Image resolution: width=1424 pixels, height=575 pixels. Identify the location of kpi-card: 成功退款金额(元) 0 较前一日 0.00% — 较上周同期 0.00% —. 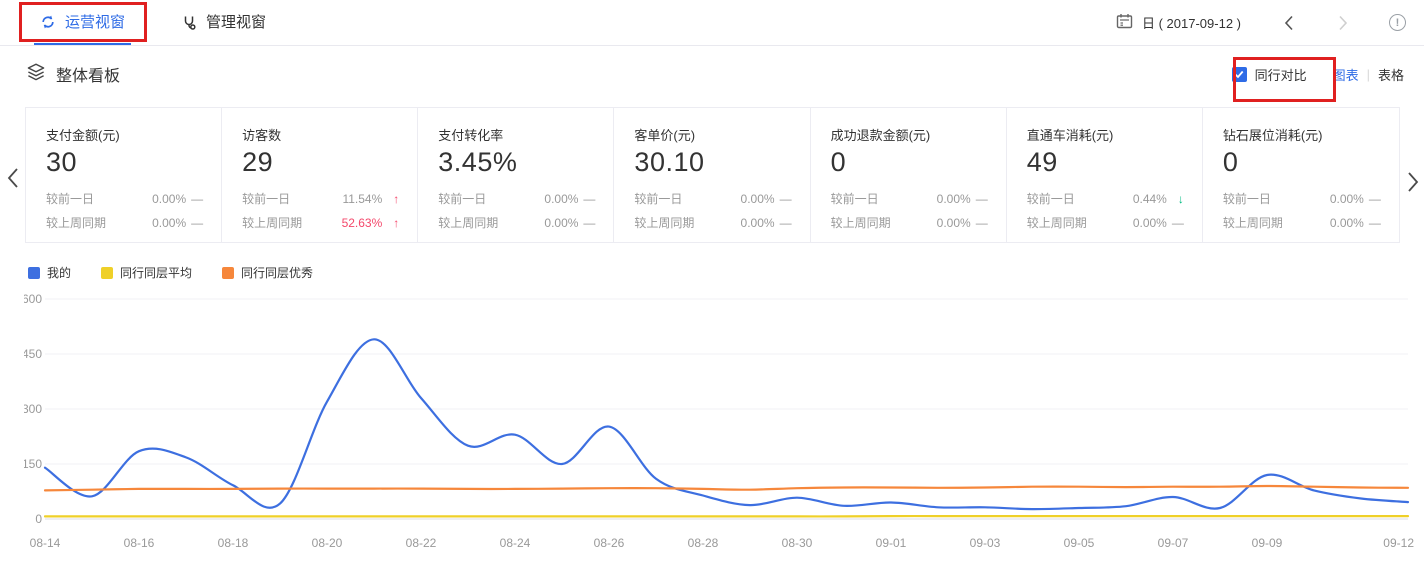
(909, 175).